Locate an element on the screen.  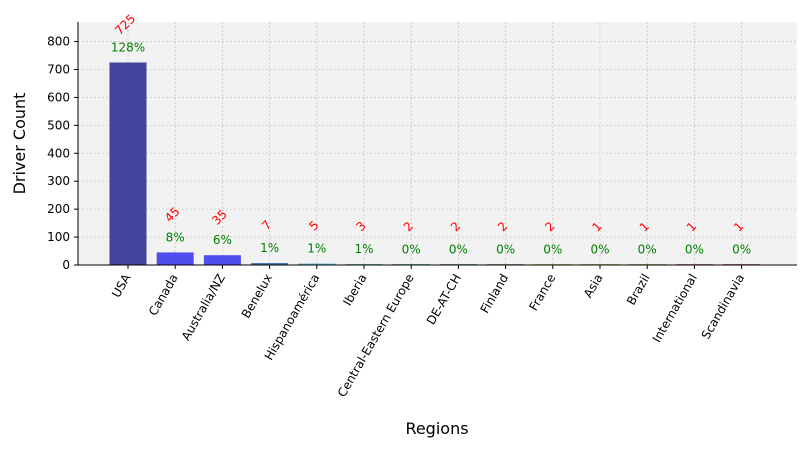
y-tick-label: 600 is located at coordinates (58, 97).